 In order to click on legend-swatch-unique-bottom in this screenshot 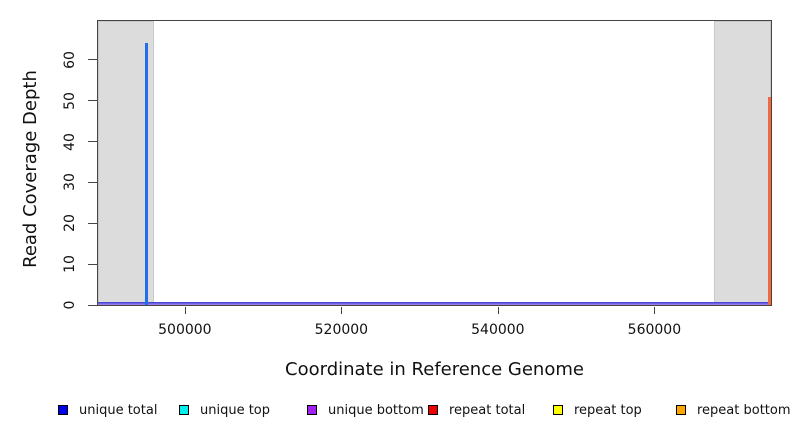, I will do `click(312, 410)`.